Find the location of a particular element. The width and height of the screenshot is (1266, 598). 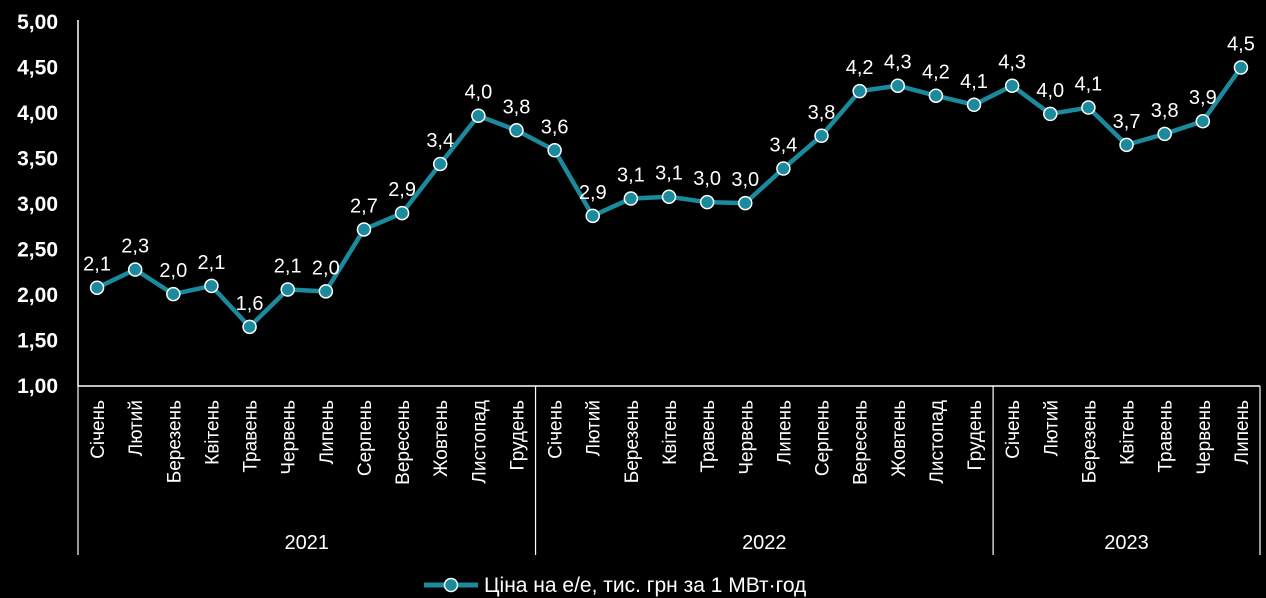

year-group-label: 2022 is located at coordinates (764, 543).